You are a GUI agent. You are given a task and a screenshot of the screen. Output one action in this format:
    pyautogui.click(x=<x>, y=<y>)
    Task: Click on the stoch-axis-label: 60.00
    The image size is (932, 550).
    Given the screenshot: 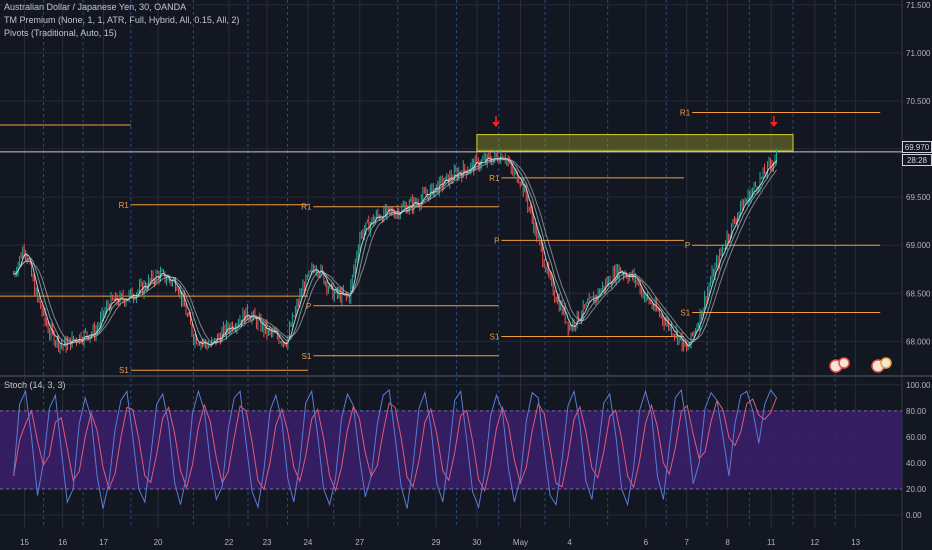 What is the action you would take?
    pyautogui.click(x=916, y=437)
    